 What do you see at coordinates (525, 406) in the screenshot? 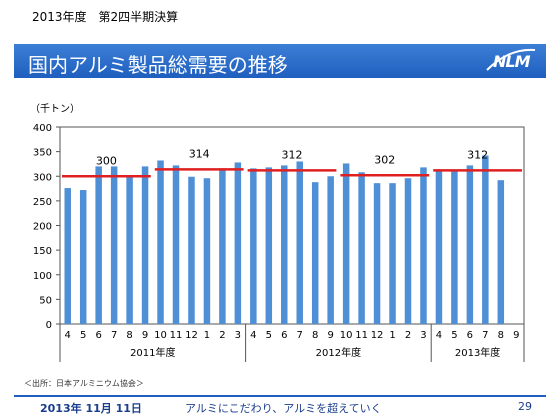
I see `page-number: 29` at bounding box center [525, 406].